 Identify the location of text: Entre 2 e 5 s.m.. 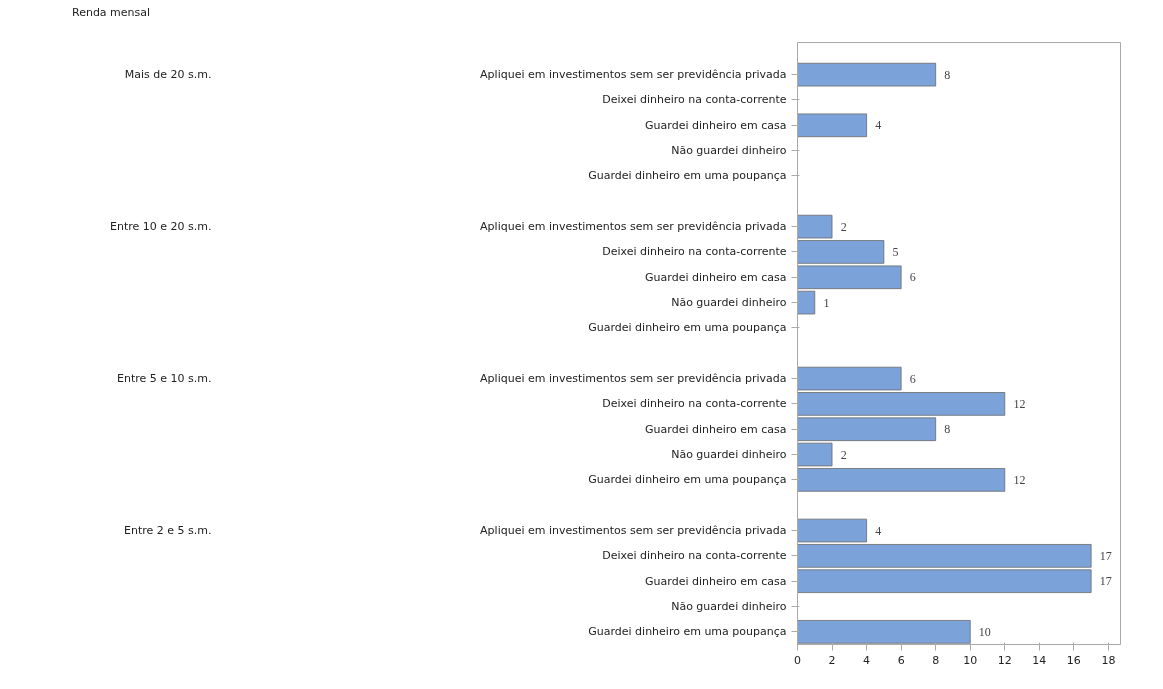
(168, 531).